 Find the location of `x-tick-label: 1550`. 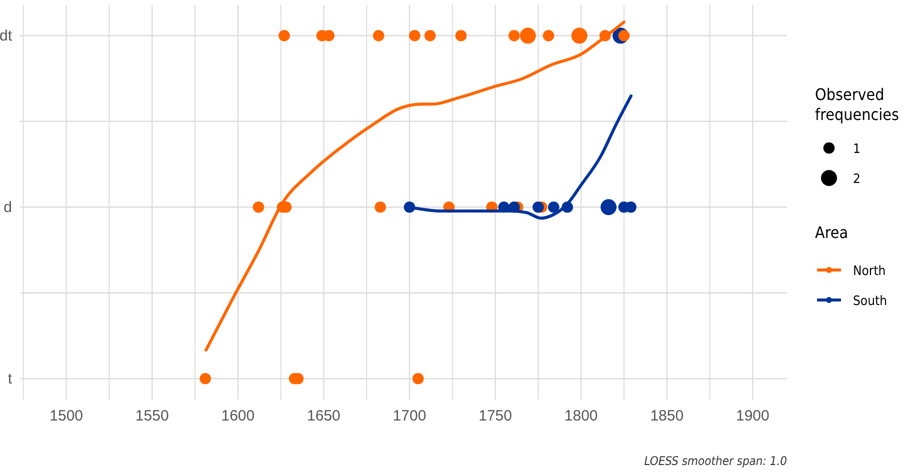

x-tick-label: 1550 is located at coordinates (152, 416).